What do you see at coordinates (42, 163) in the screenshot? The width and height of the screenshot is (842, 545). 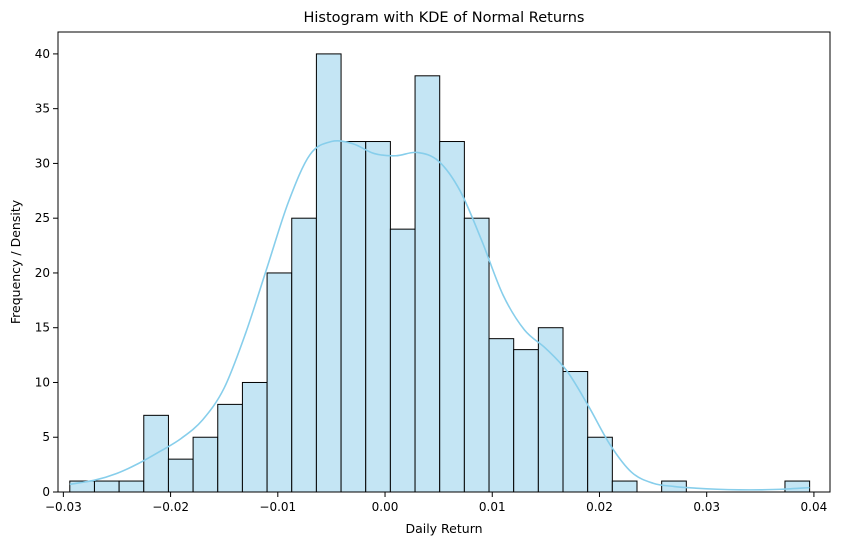 I see `y-tick-label: 30` at bounding box center [42, 163].